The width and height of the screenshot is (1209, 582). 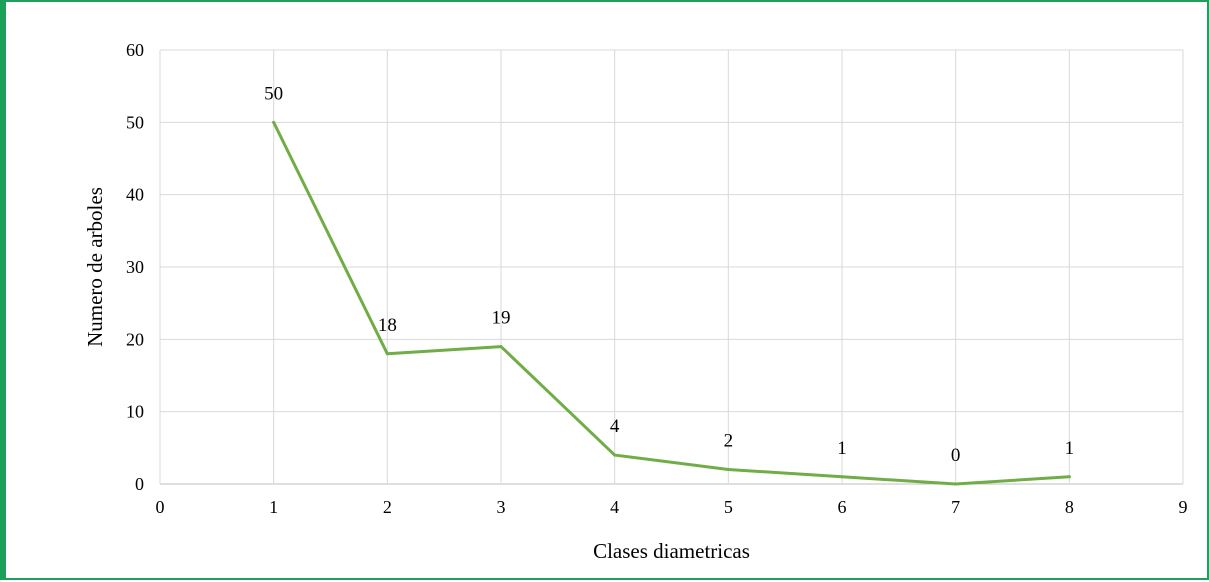 What do you see at coordinates (135, 50) in the screenshot?
I see `y-tick-label: 60` at bounding box center [135, 50].